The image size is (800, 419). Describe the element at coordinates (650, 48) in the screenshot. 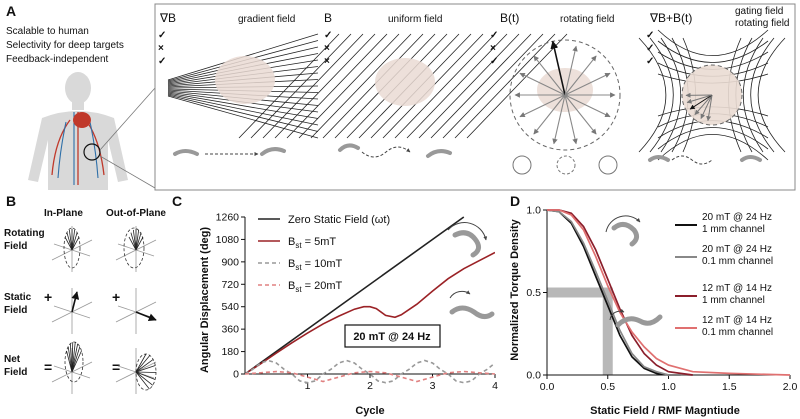

I see `field-gating-mark-2: ✓` at that location.